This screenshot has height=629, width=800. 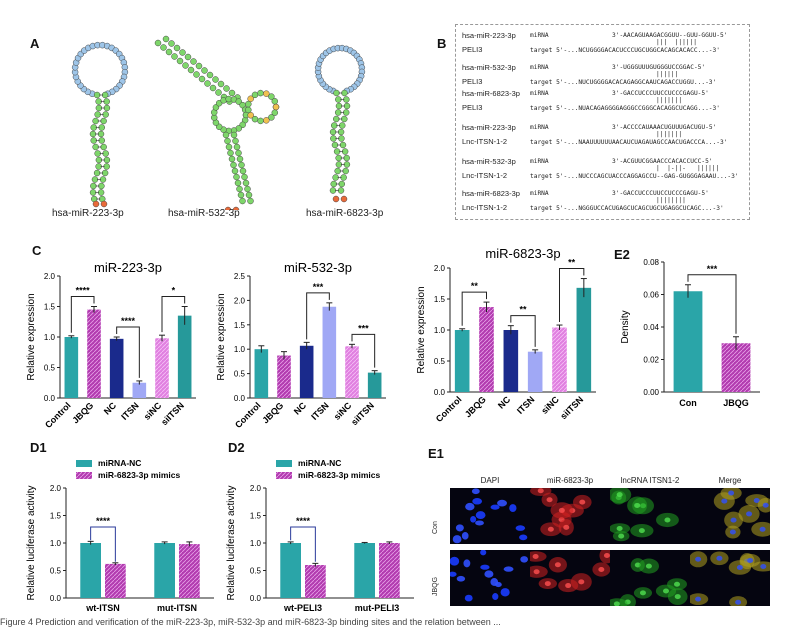 I want to click on hairpin-structures, so click(x=218, y=122).